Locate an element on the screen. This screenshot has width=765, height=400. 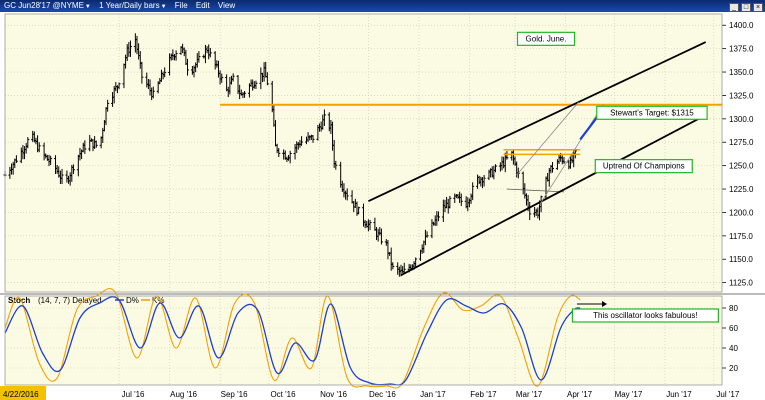
minimize-button: _ is located at coordinates (734, 7).